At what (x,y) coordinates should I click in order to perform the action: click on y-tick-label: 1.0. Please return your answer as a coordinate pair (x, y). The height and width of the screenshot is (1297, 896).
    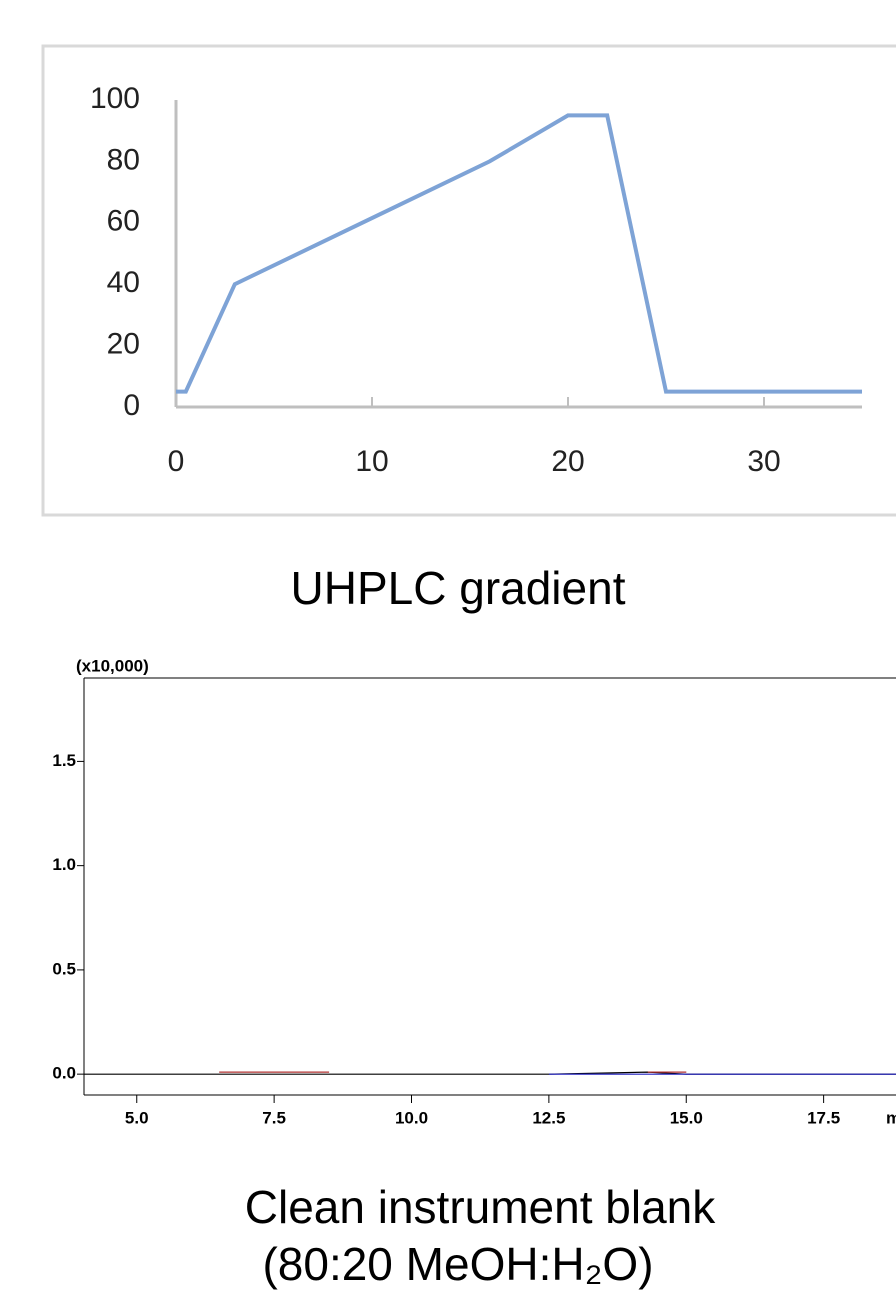
    Looking at the image, I should click on (64, 864).